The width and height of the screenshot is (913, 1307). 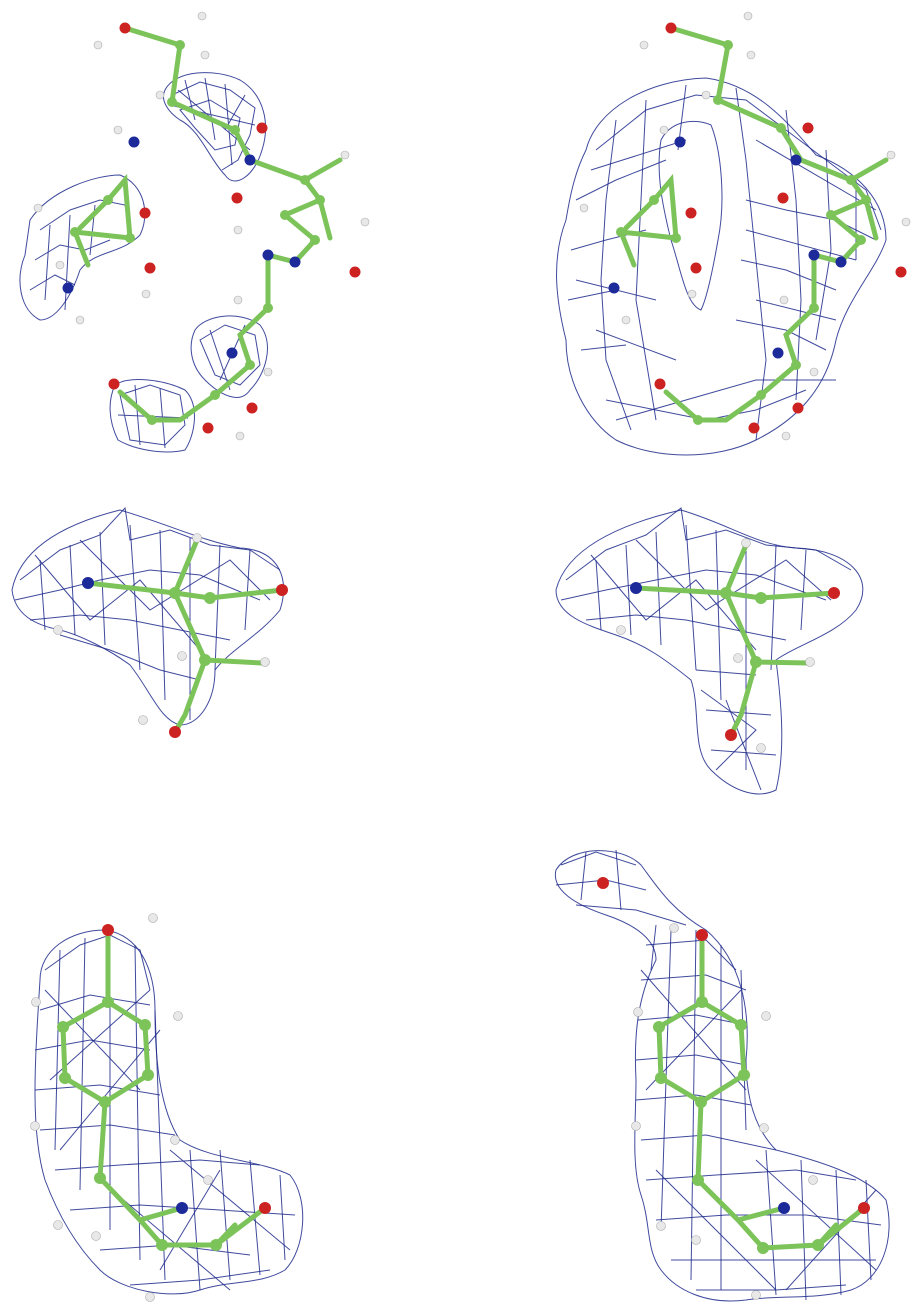 I want to click on panel-serine-partial-density, so click(x=228, y=650).